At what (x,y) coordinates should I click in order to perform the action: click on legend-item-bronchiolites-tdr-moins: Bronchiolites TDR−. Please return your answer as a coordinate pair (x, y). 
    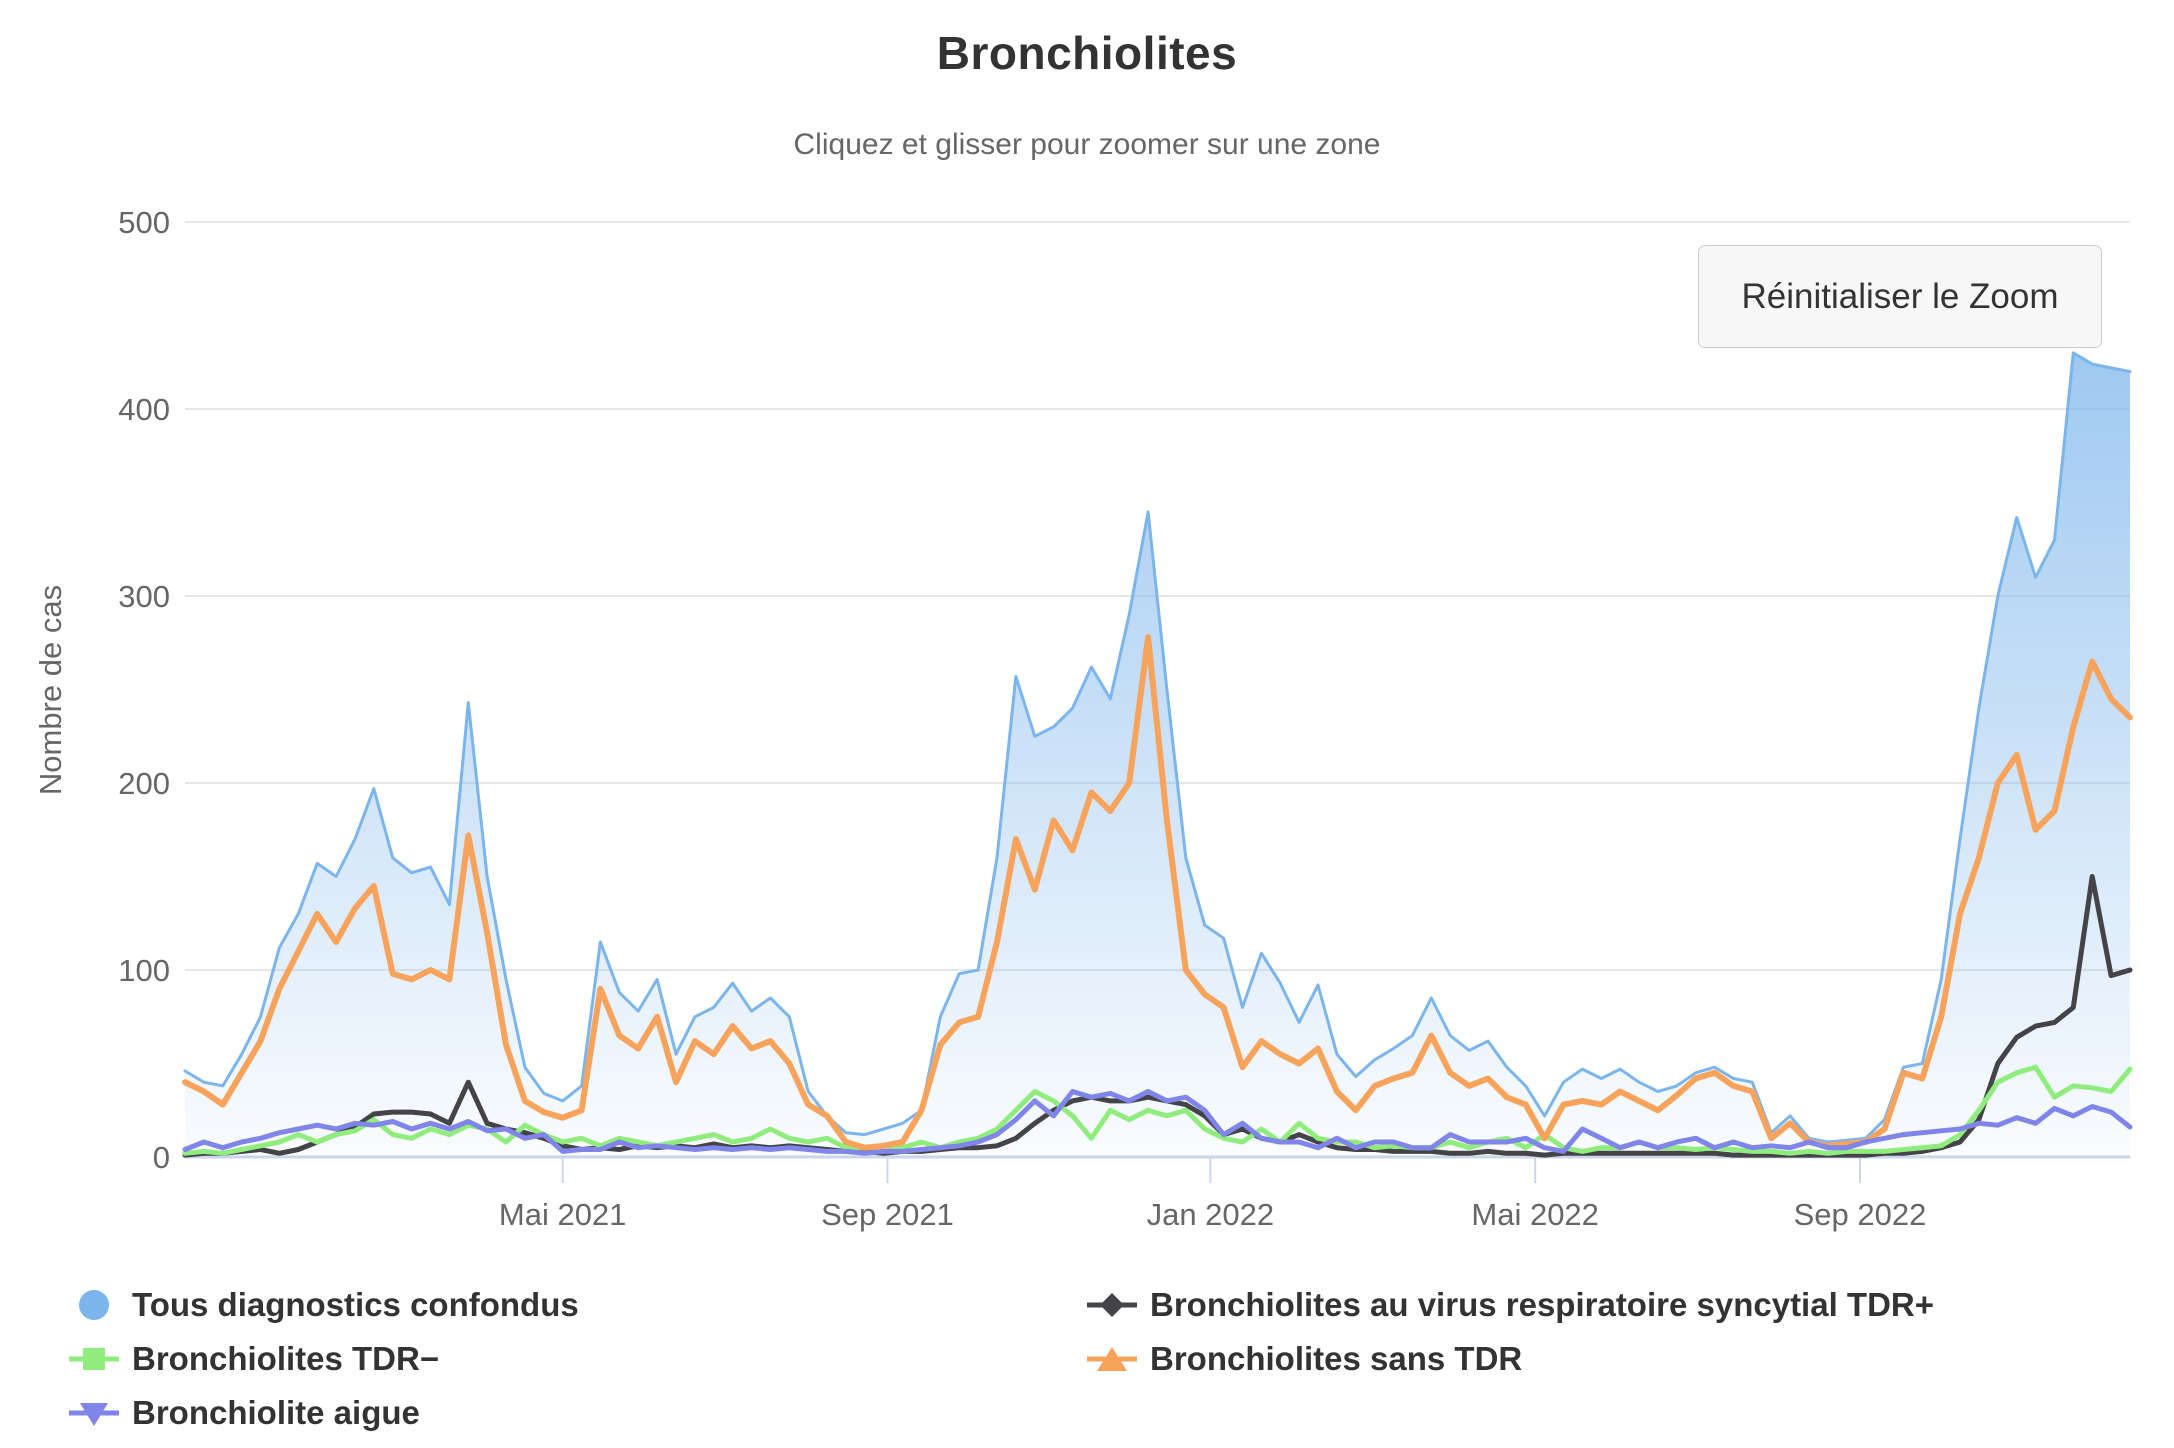
    Looking at the image, I should click on (253, 1359).